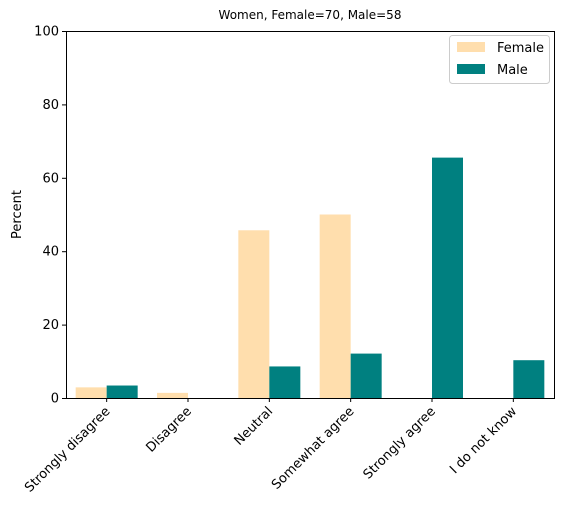  I want to click on x-tick-label-5: I do not know, so click(483, 440).